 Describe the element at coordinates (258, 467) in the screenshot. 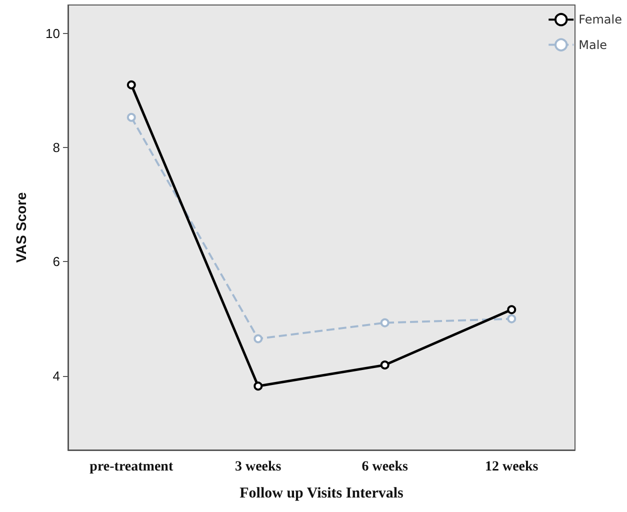

I see `x-tick-label: 3 weeks` at that location.